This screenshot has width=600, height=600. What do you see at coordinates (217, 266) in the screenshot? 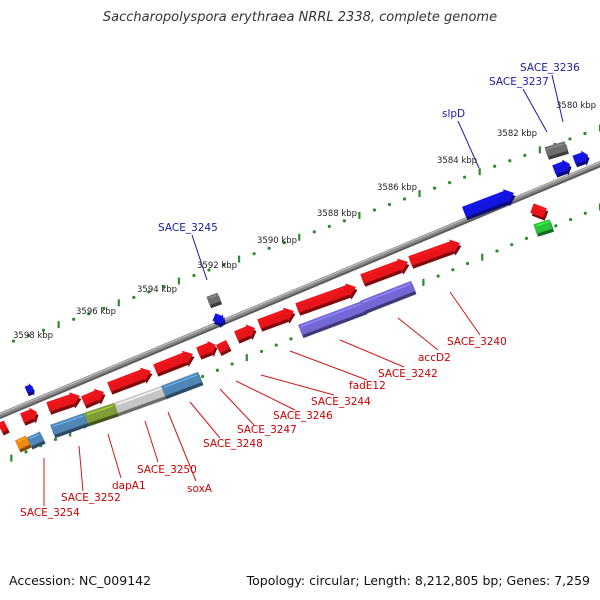
I see `scale-tick-label: 3592 kbp` at bounding box center [217, 266].